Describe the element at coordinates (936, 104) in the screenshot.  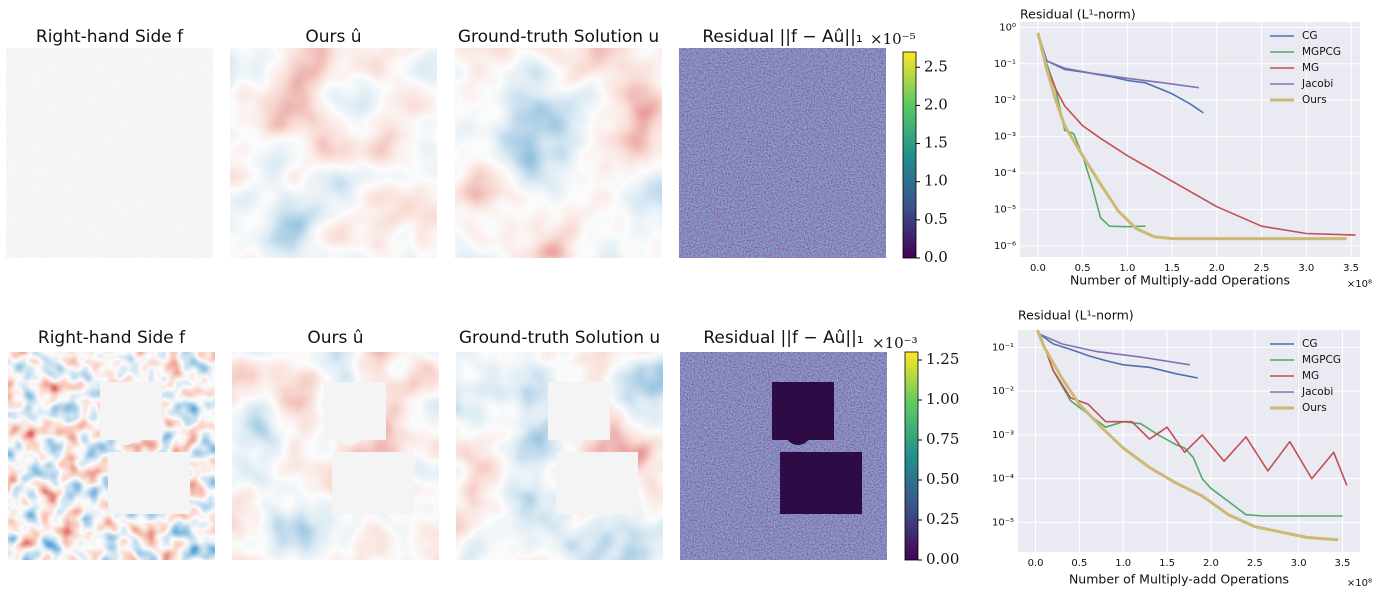
I see `colorbar-tick-label: 2.0` at that location.